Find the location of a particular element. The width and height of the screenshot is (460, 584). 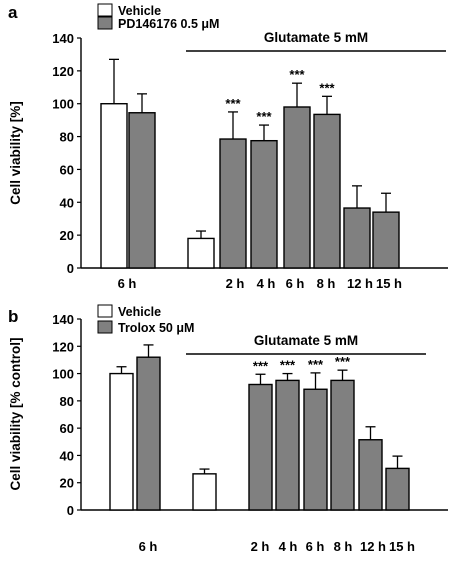

legend-label: PD146176 0.5 μM is located at coordinates (168, 24).